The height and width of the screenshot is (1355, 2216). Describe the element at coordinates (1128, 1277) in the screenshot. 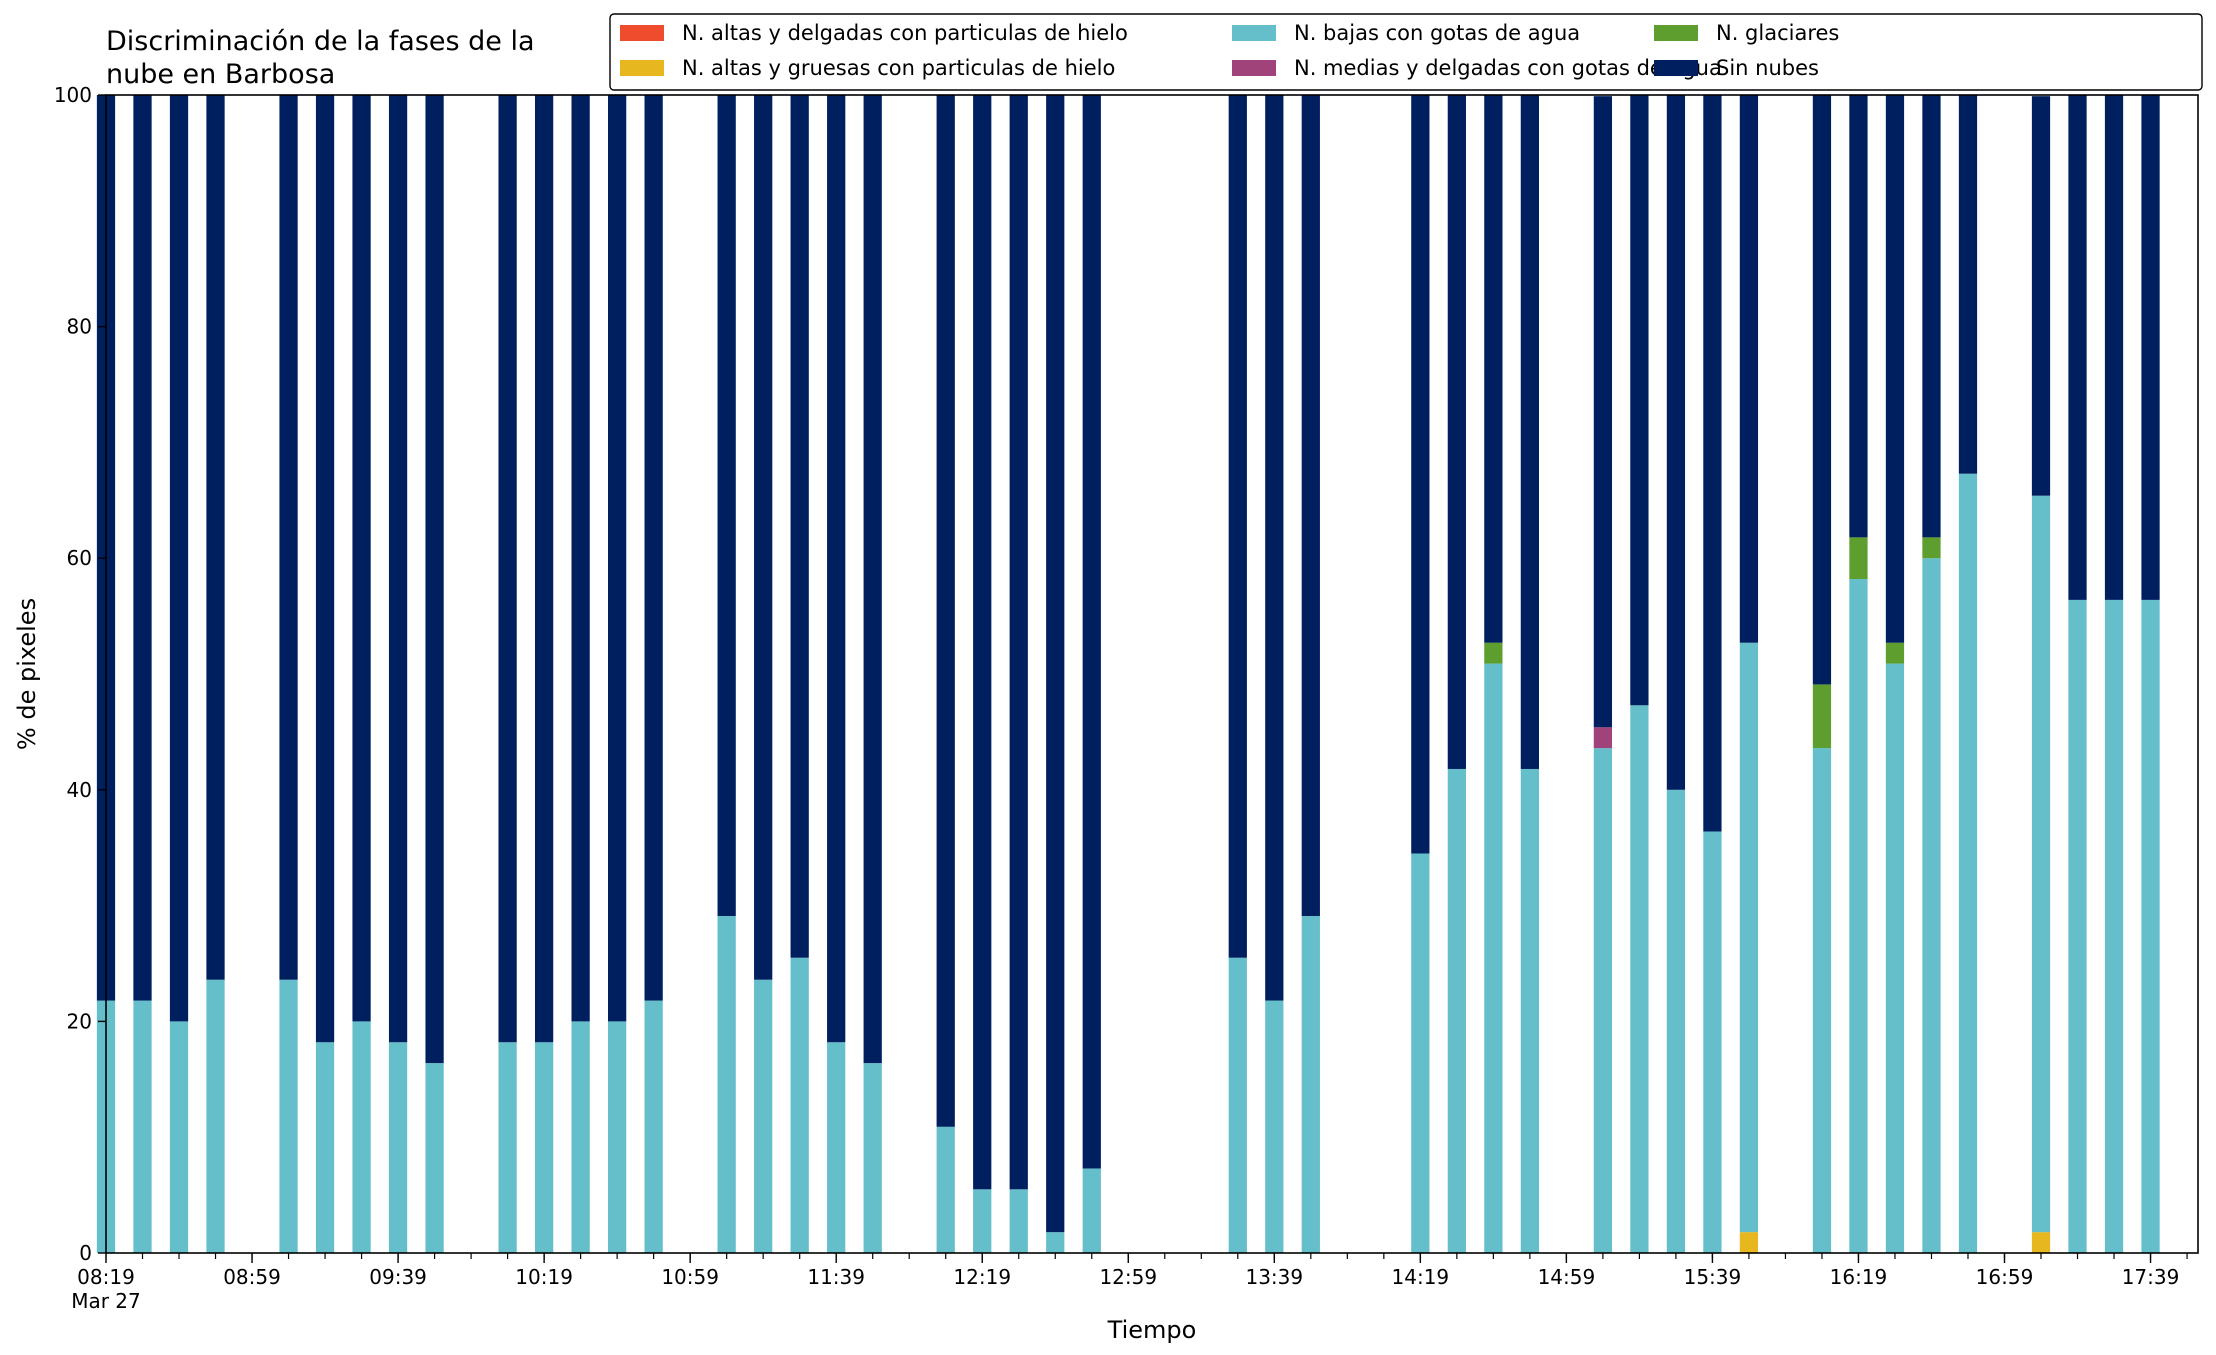

I see `x-tick-label: 12:59` at that location.